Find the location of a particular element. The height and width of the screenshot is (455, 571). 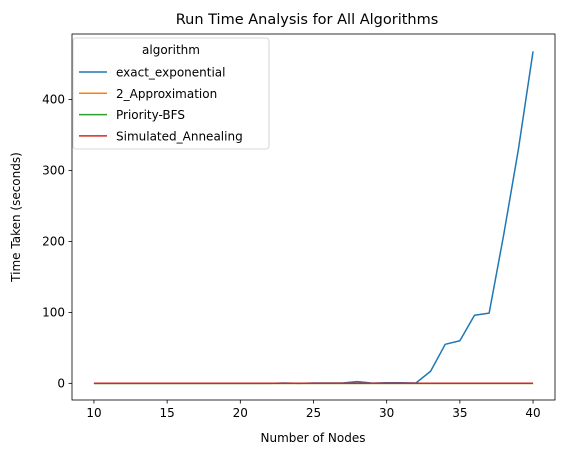

chart-title: Run Time Analysis for All Algorithms is located at coordinates (307, 20).